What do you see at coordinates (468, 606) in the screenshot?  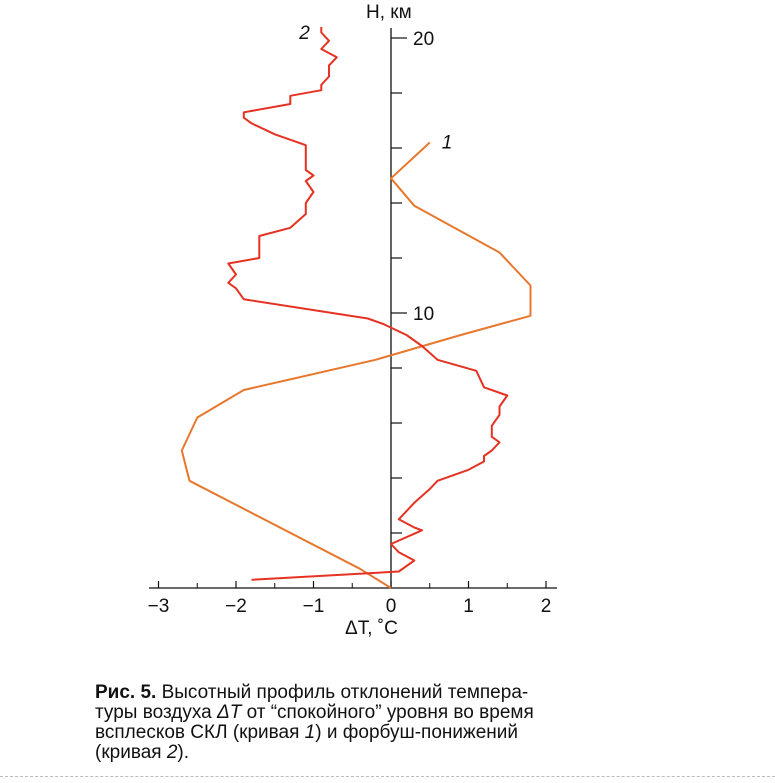 I see `x-tick-label: 1` at bounding box center [468, 606].